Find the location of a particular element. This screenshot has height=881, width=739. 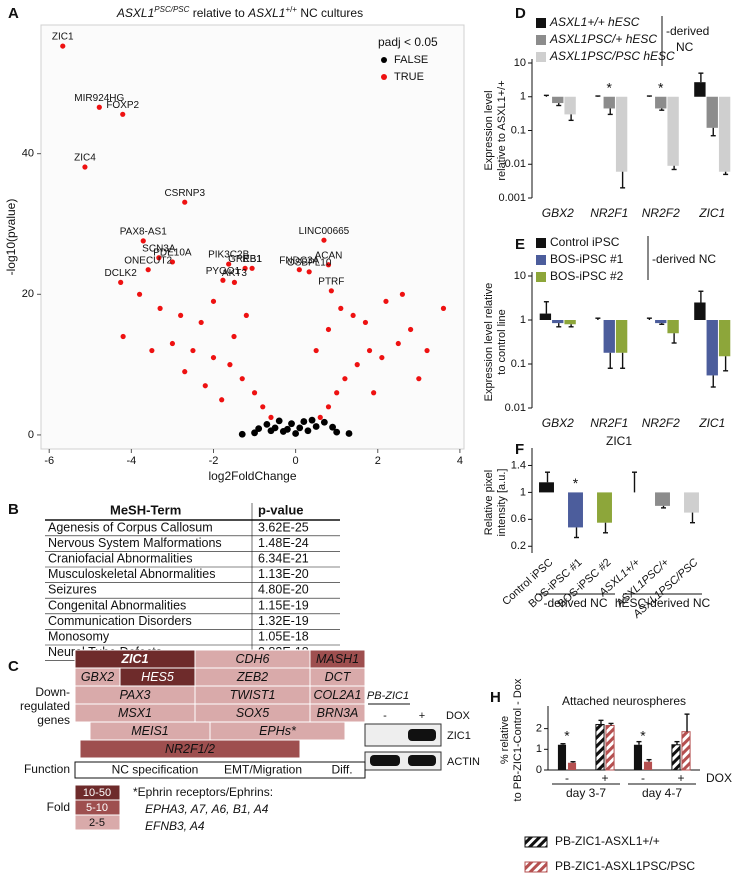

x-tick-label: 0 is located at coordinates (296, 461).